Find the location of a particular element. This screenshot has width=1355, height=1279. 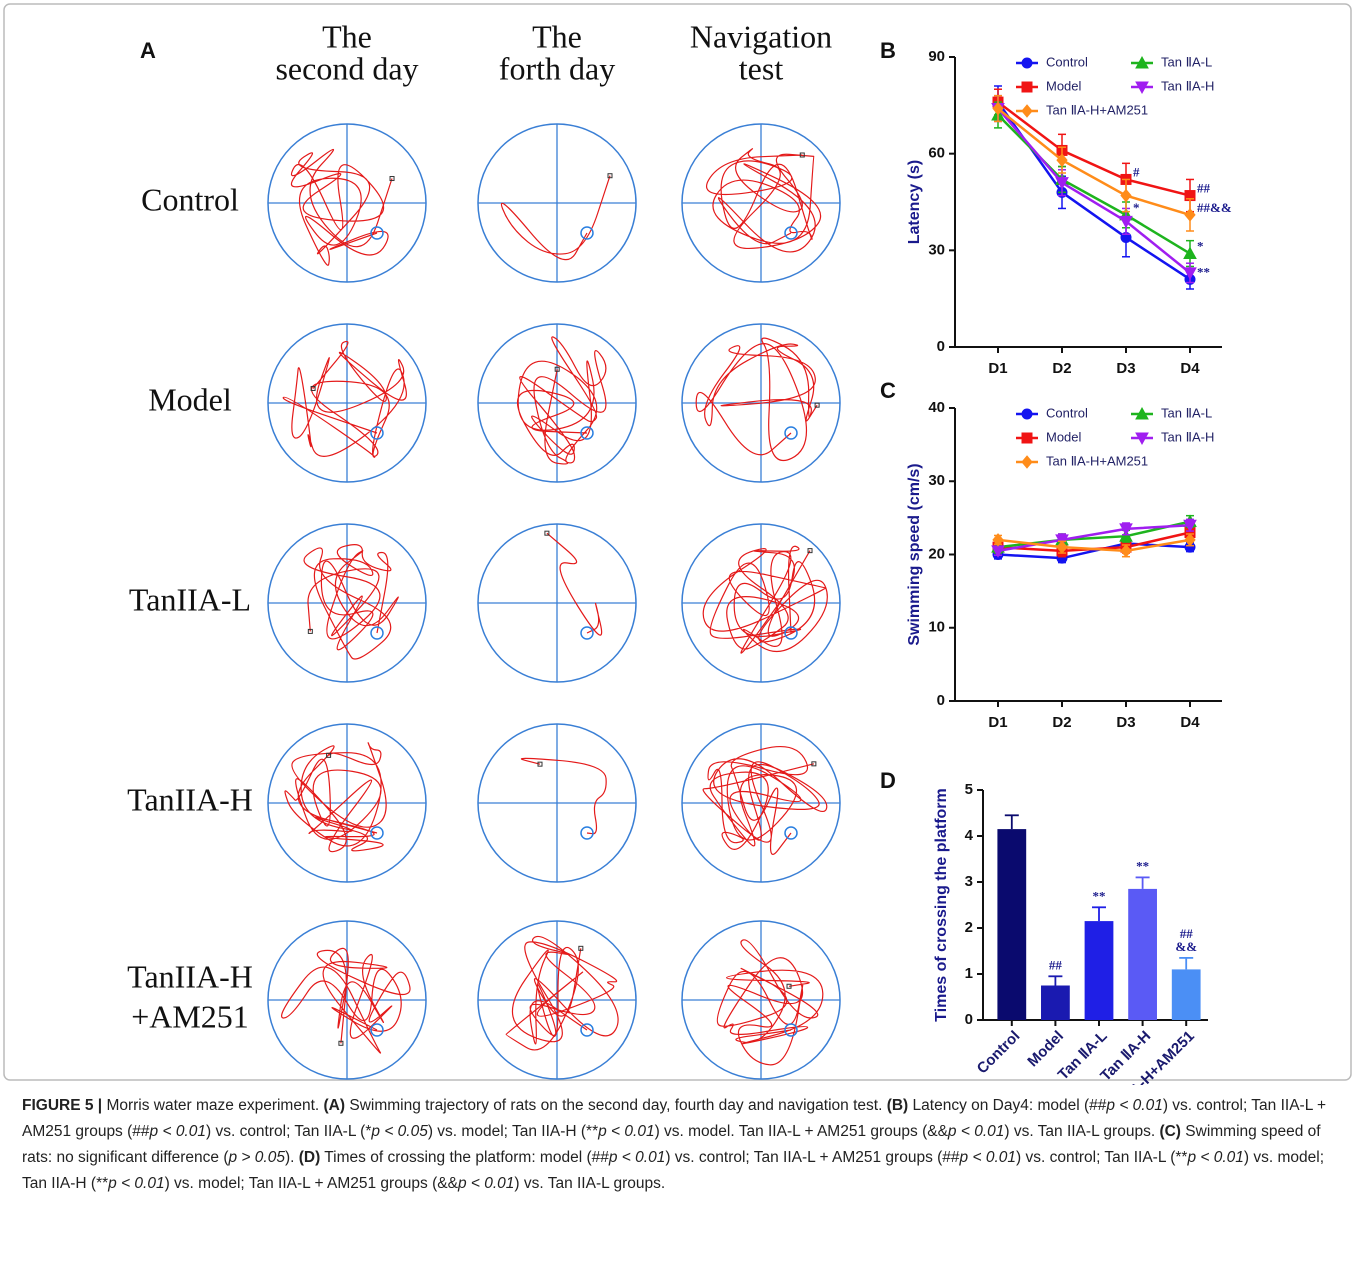

caption-run: (B) is located at coordinates (897, 1105).